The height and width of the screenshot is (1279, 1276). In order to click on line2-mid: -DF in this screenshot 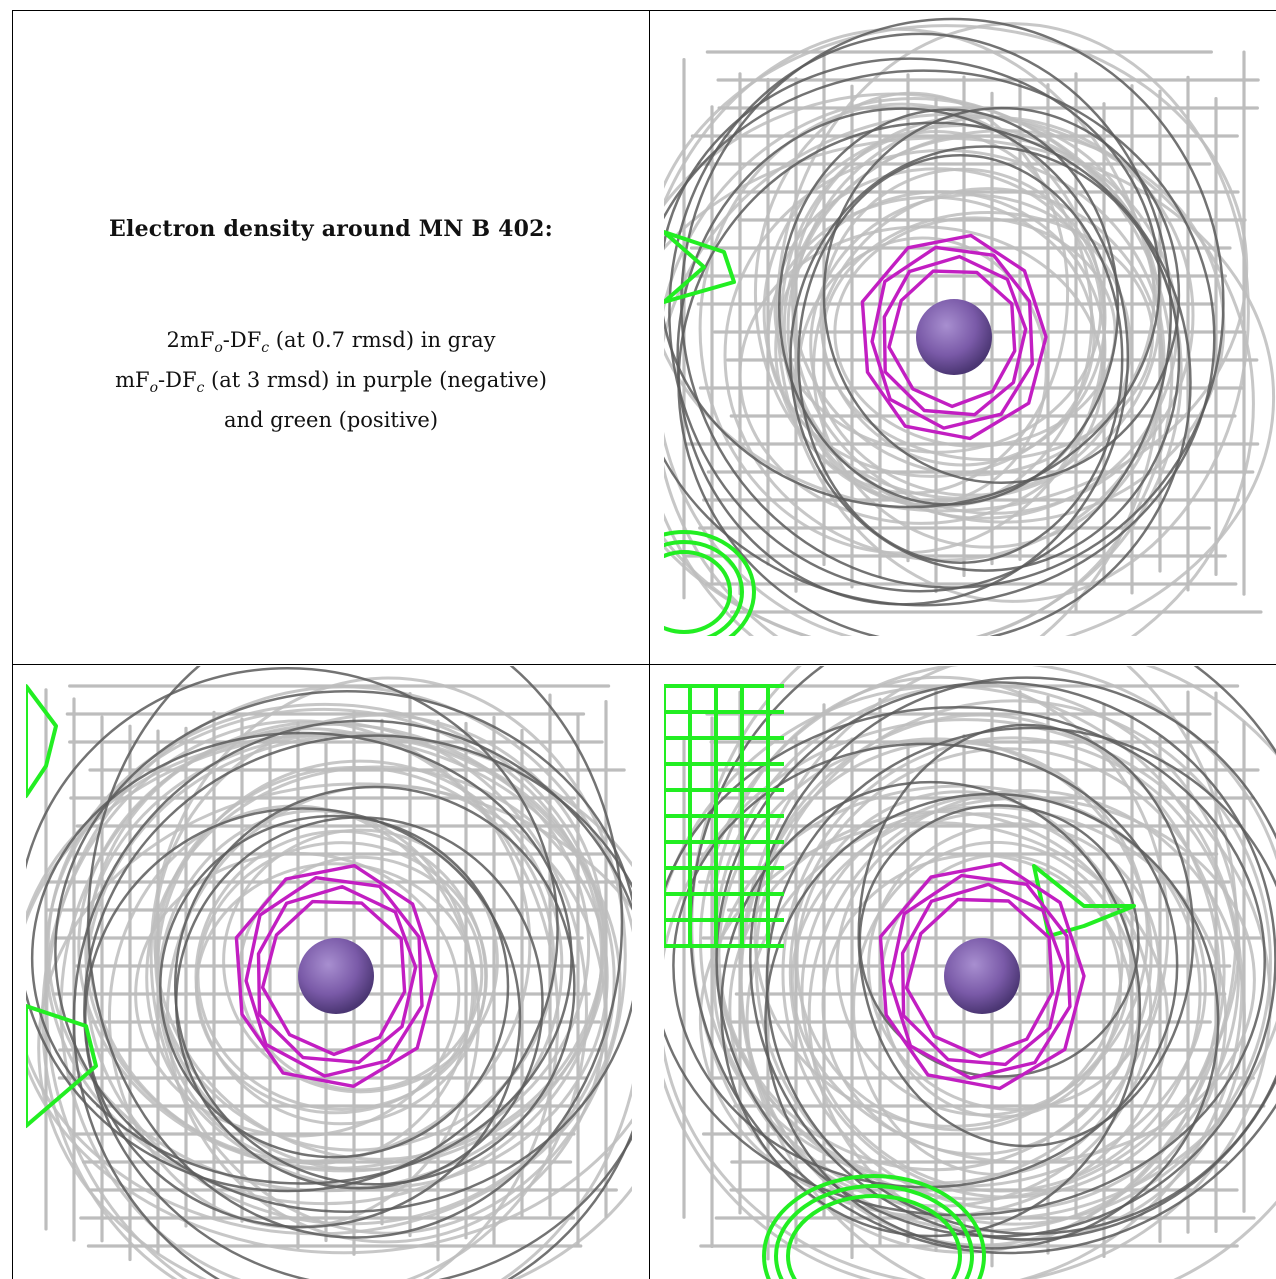, I will do `click(177, 380)`.